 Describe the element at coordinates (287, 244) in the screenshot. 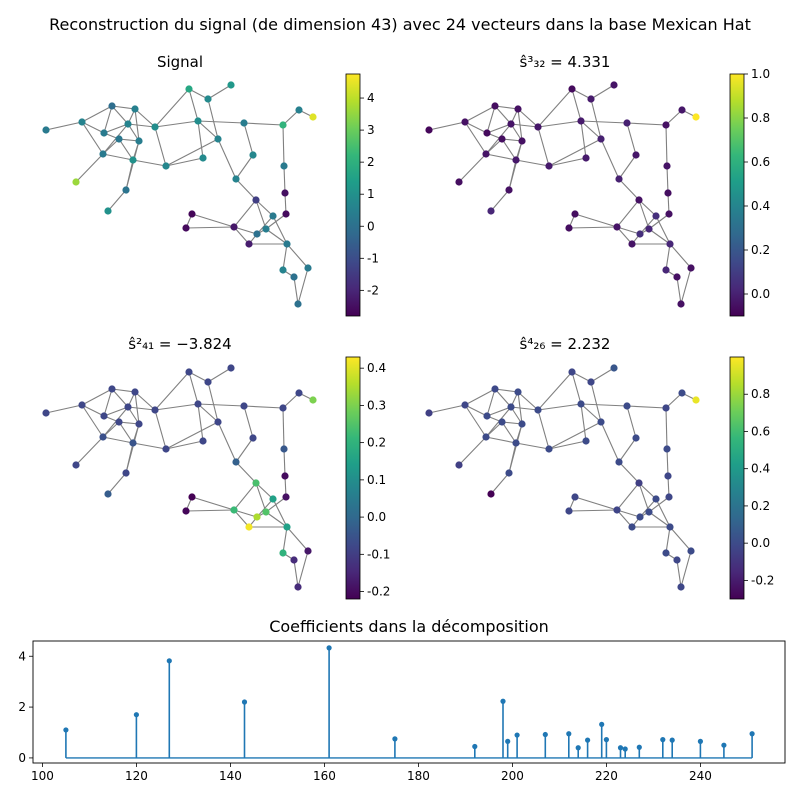

I see `graph-node-n37` at that location.